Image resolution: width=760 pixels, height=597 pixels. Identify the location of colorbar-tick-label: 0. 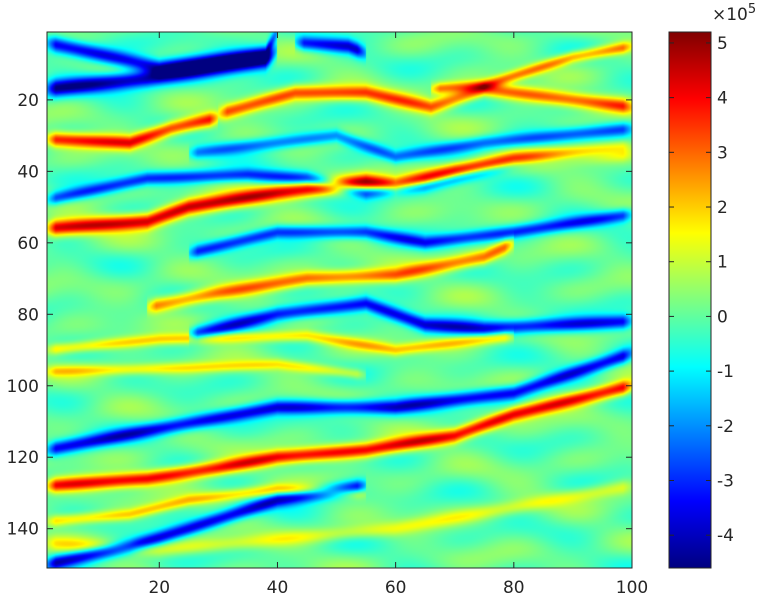
(722, 317).